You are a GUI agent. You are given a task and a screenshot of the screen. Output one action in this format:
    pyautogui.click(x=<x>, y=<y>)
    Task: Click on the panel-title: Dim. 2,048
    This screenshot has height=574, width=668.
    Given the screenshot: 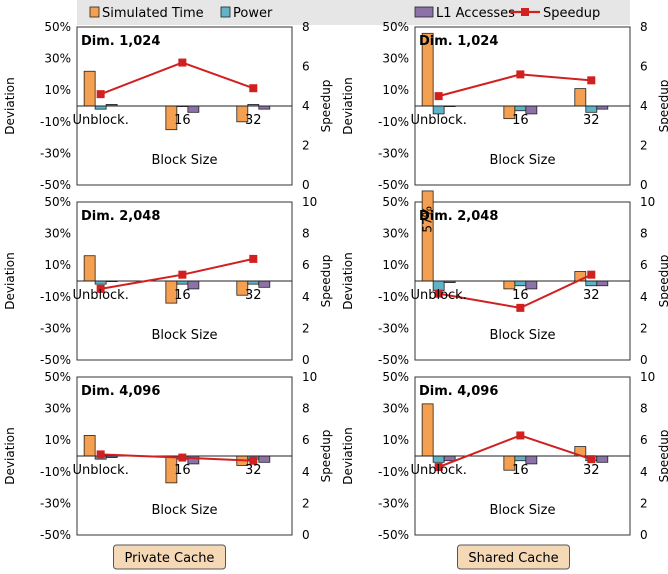 What is the action you would take?
    pyautogui.click(x=120, y=216)
    